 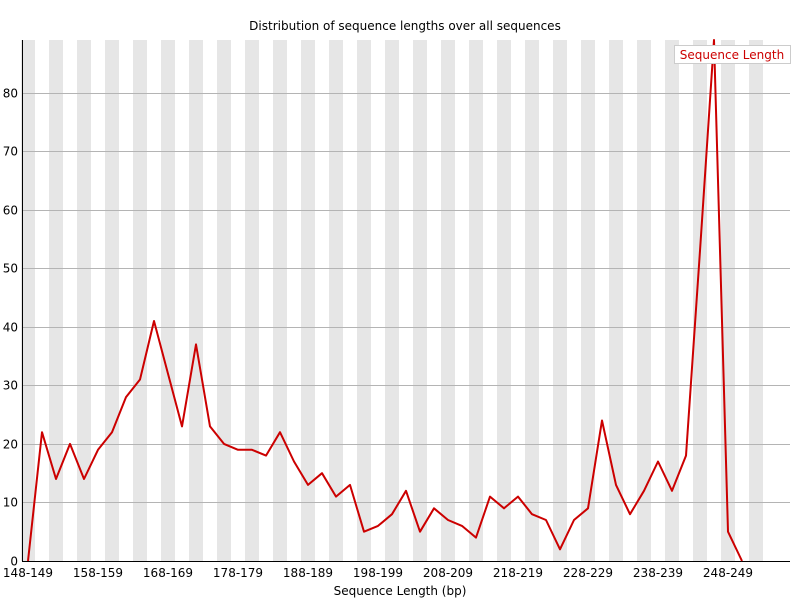 I want to click on x-tick-label: 148-149, so click(x=28, y=573).